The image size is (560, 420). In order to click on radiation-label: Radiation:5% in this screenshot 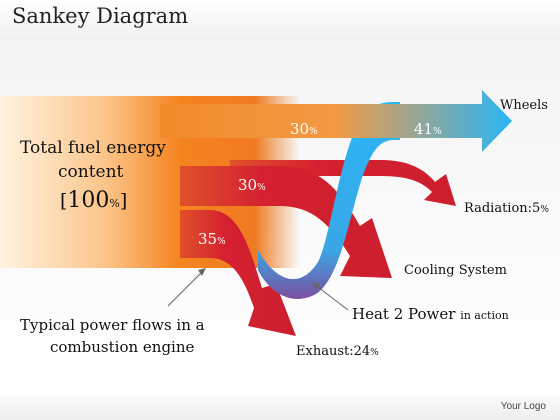, I will do `click(506, 208)`.